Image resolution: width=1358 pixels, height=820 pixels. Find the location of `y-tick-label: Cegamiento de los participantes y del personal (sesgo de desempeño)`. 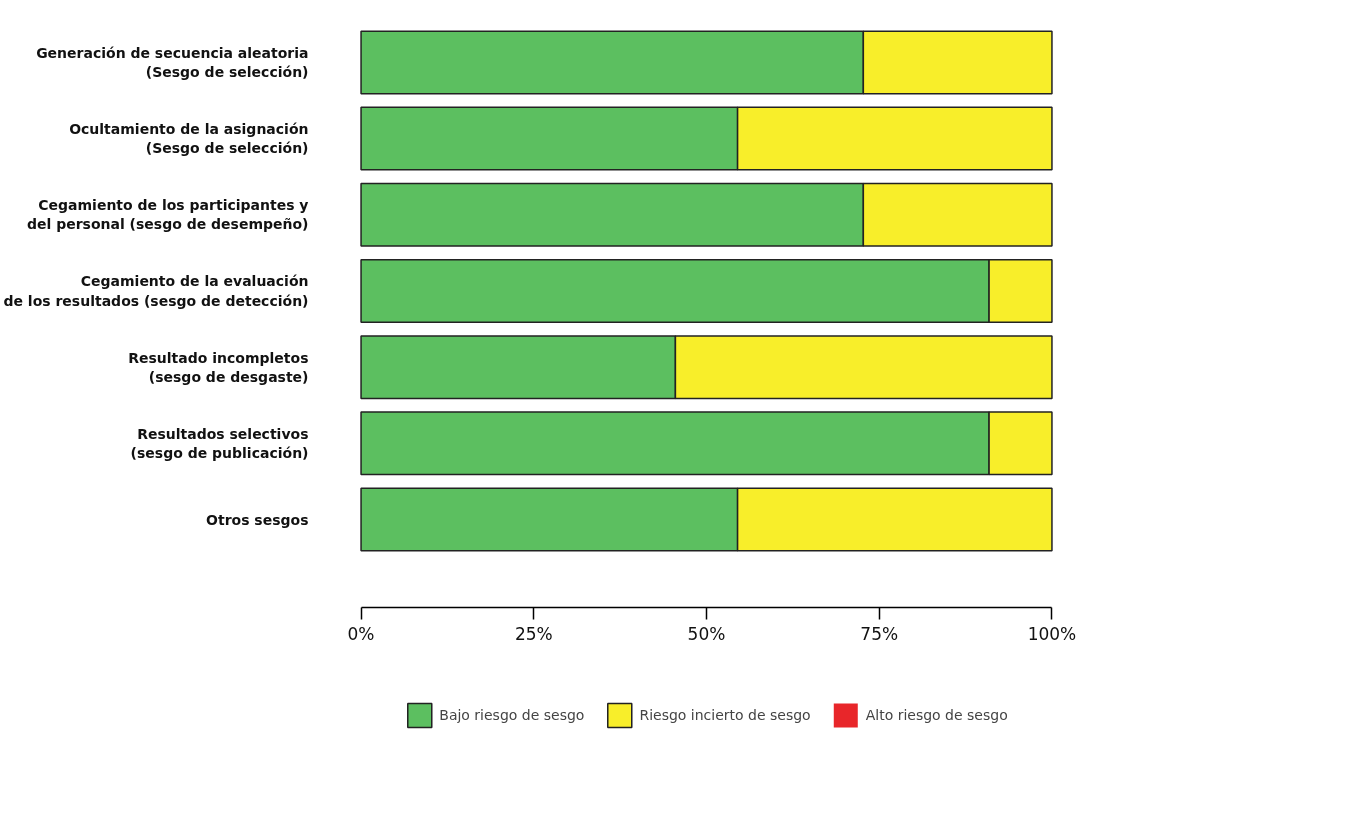

y-tick-label: Cegamiento de los participantes y del personal (sesgo de desempeño) is located at coordinates (167, 215).